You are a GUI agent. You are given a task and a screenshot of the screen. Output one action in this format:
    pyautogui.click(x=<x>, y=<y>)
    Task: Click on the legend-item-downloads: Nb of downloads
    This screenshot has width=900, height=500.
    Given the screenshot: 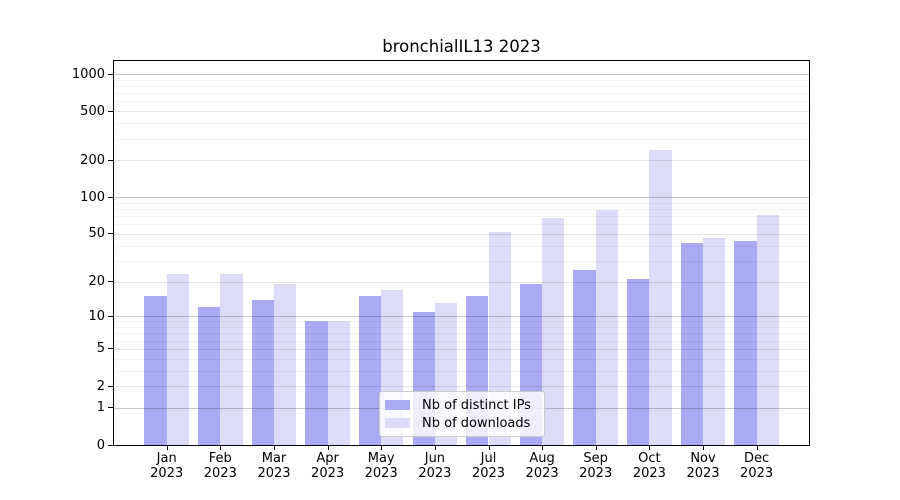 What is the action you would take?
    pyautogui.click(x=462, y=423)
    